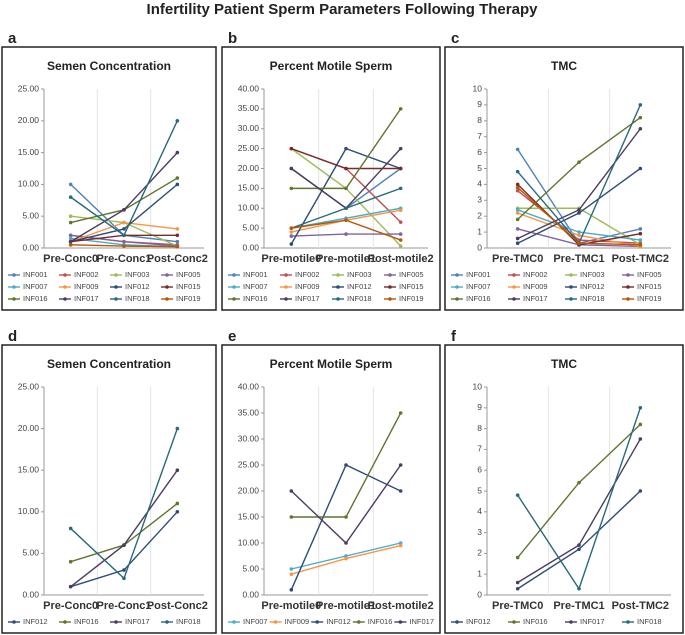 The width and height of the screenshot is (685, 635). Describe the element at coordinates (535, 286) in the screenshot. I see `legend-label: INF009` at that location.